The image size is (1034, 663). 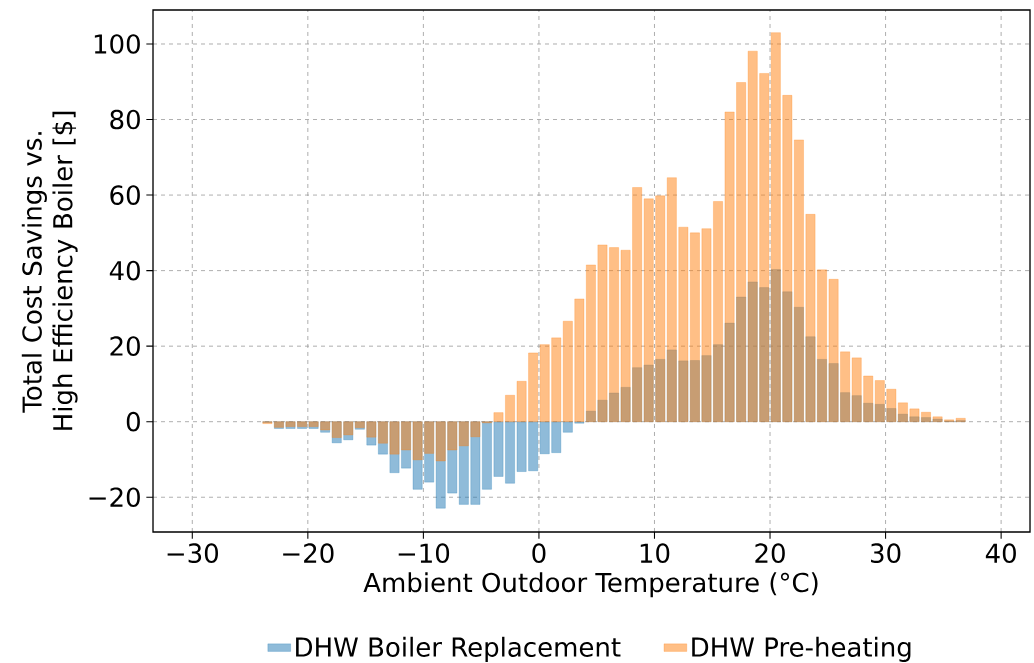 What do you see at coordinates (458, 649) in the screenshot?
I see `legend-label: DHW Boiler Replacement` at bounding box center [458, 649].